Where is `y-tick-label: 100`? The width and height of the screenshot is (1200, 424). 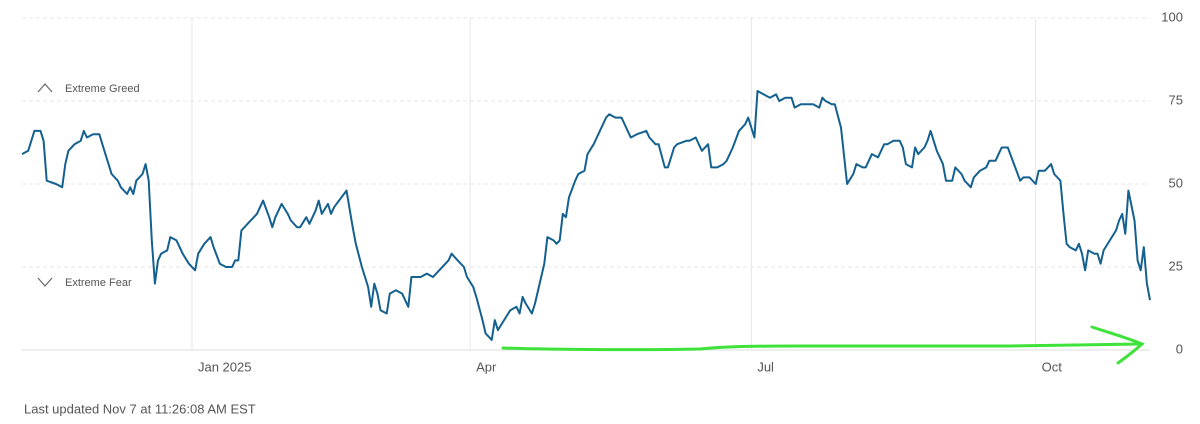
y-tick-label: 100 is located at coordinates (1172, 16).